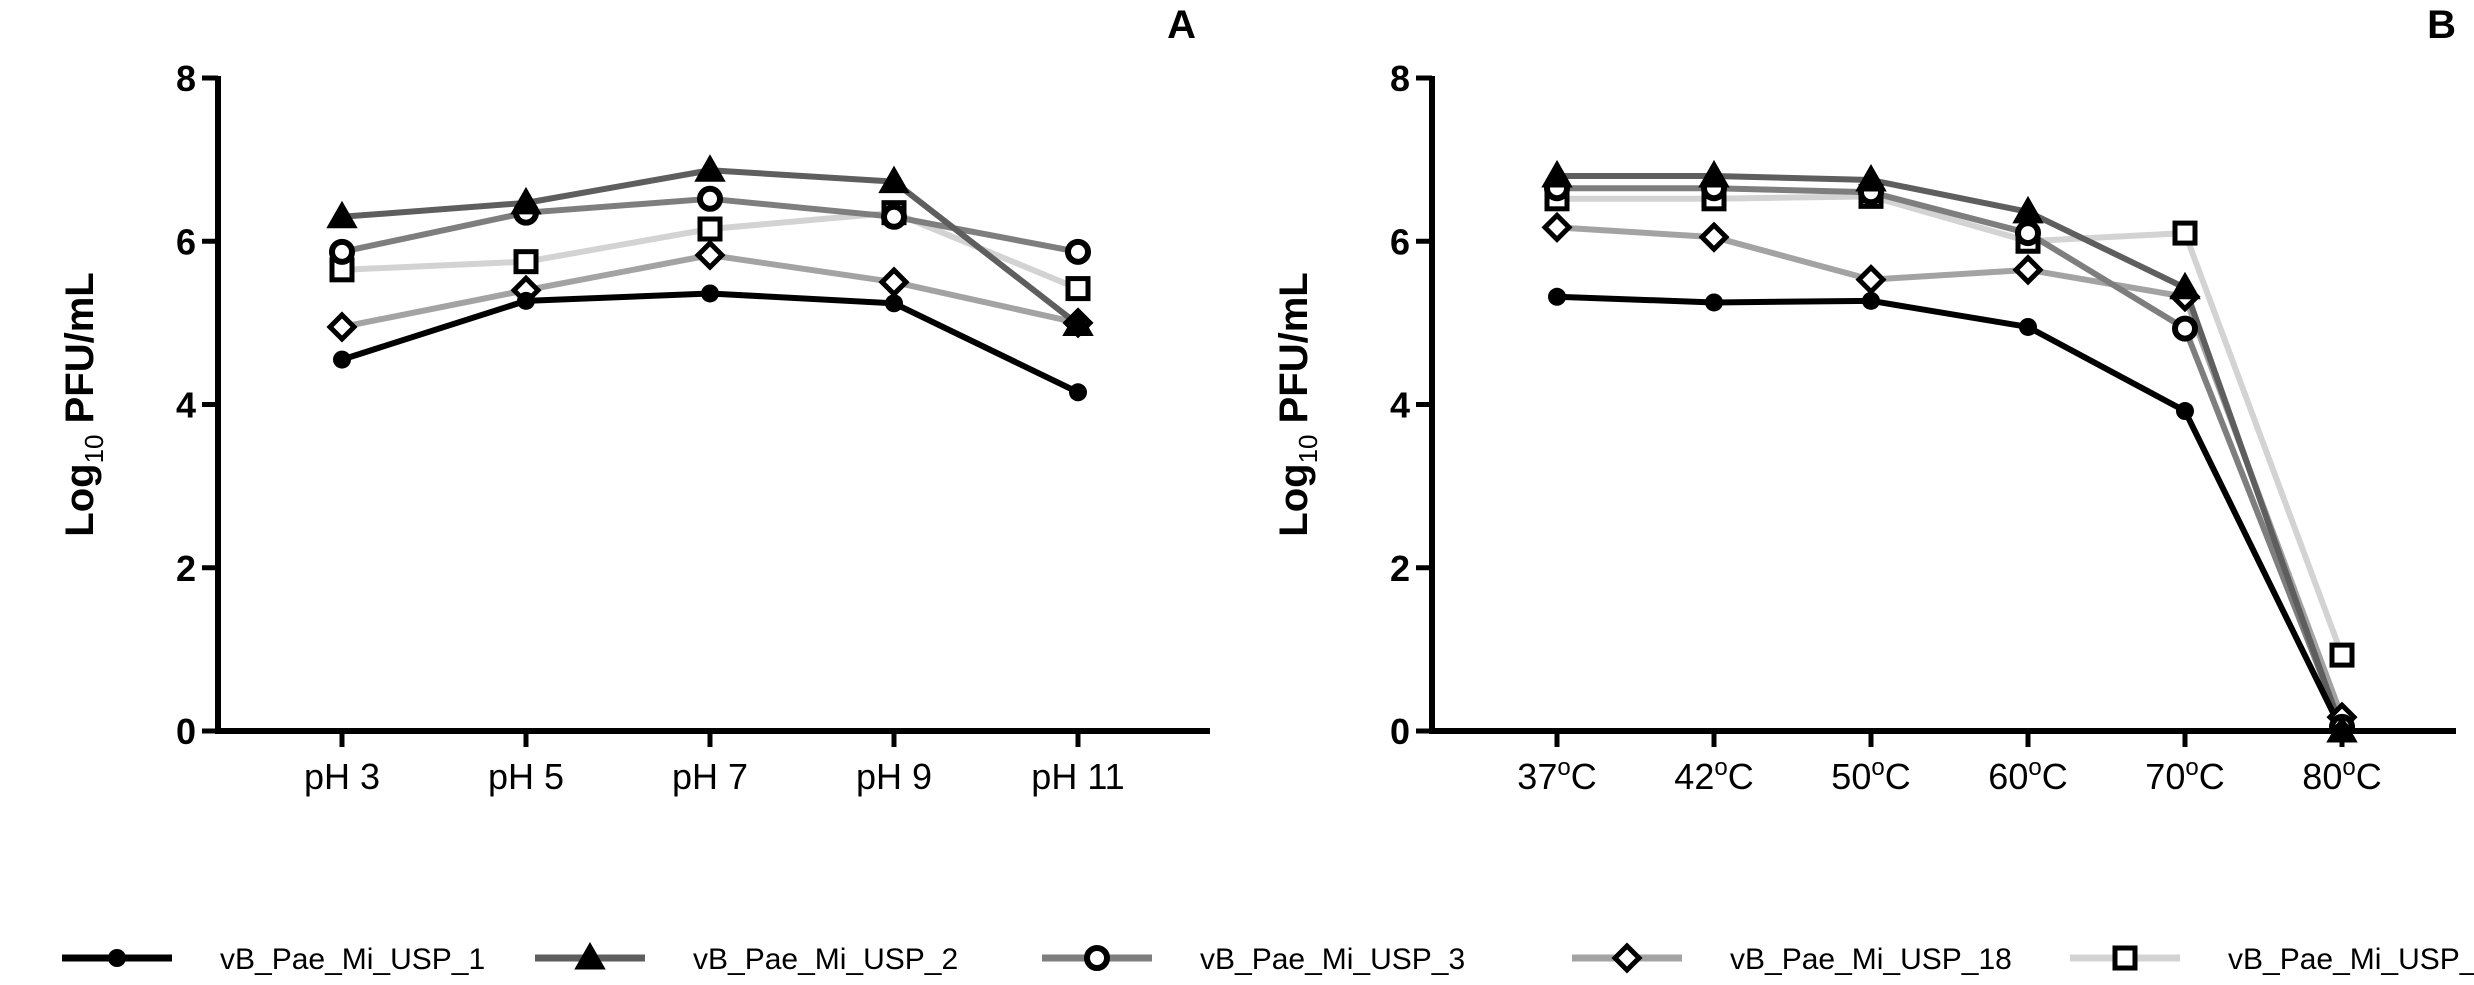  I want to click on x-tick-label: pH 9, so click(894, 776).